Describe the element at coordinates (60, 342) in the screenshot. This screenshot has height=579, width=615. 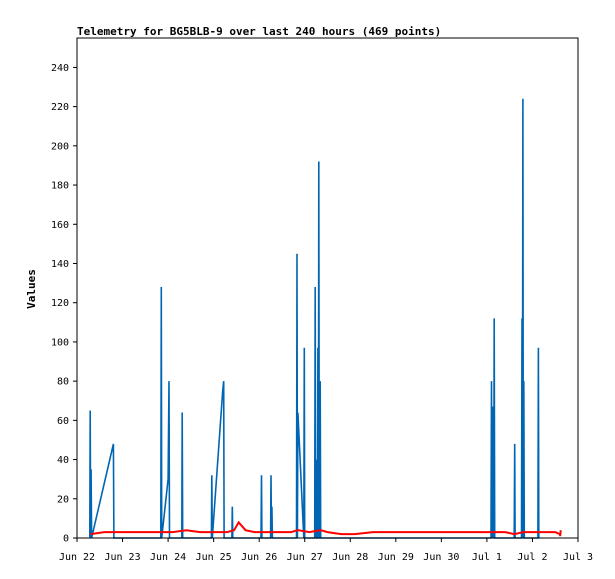
I see `y-tick-label: 100` at that location.